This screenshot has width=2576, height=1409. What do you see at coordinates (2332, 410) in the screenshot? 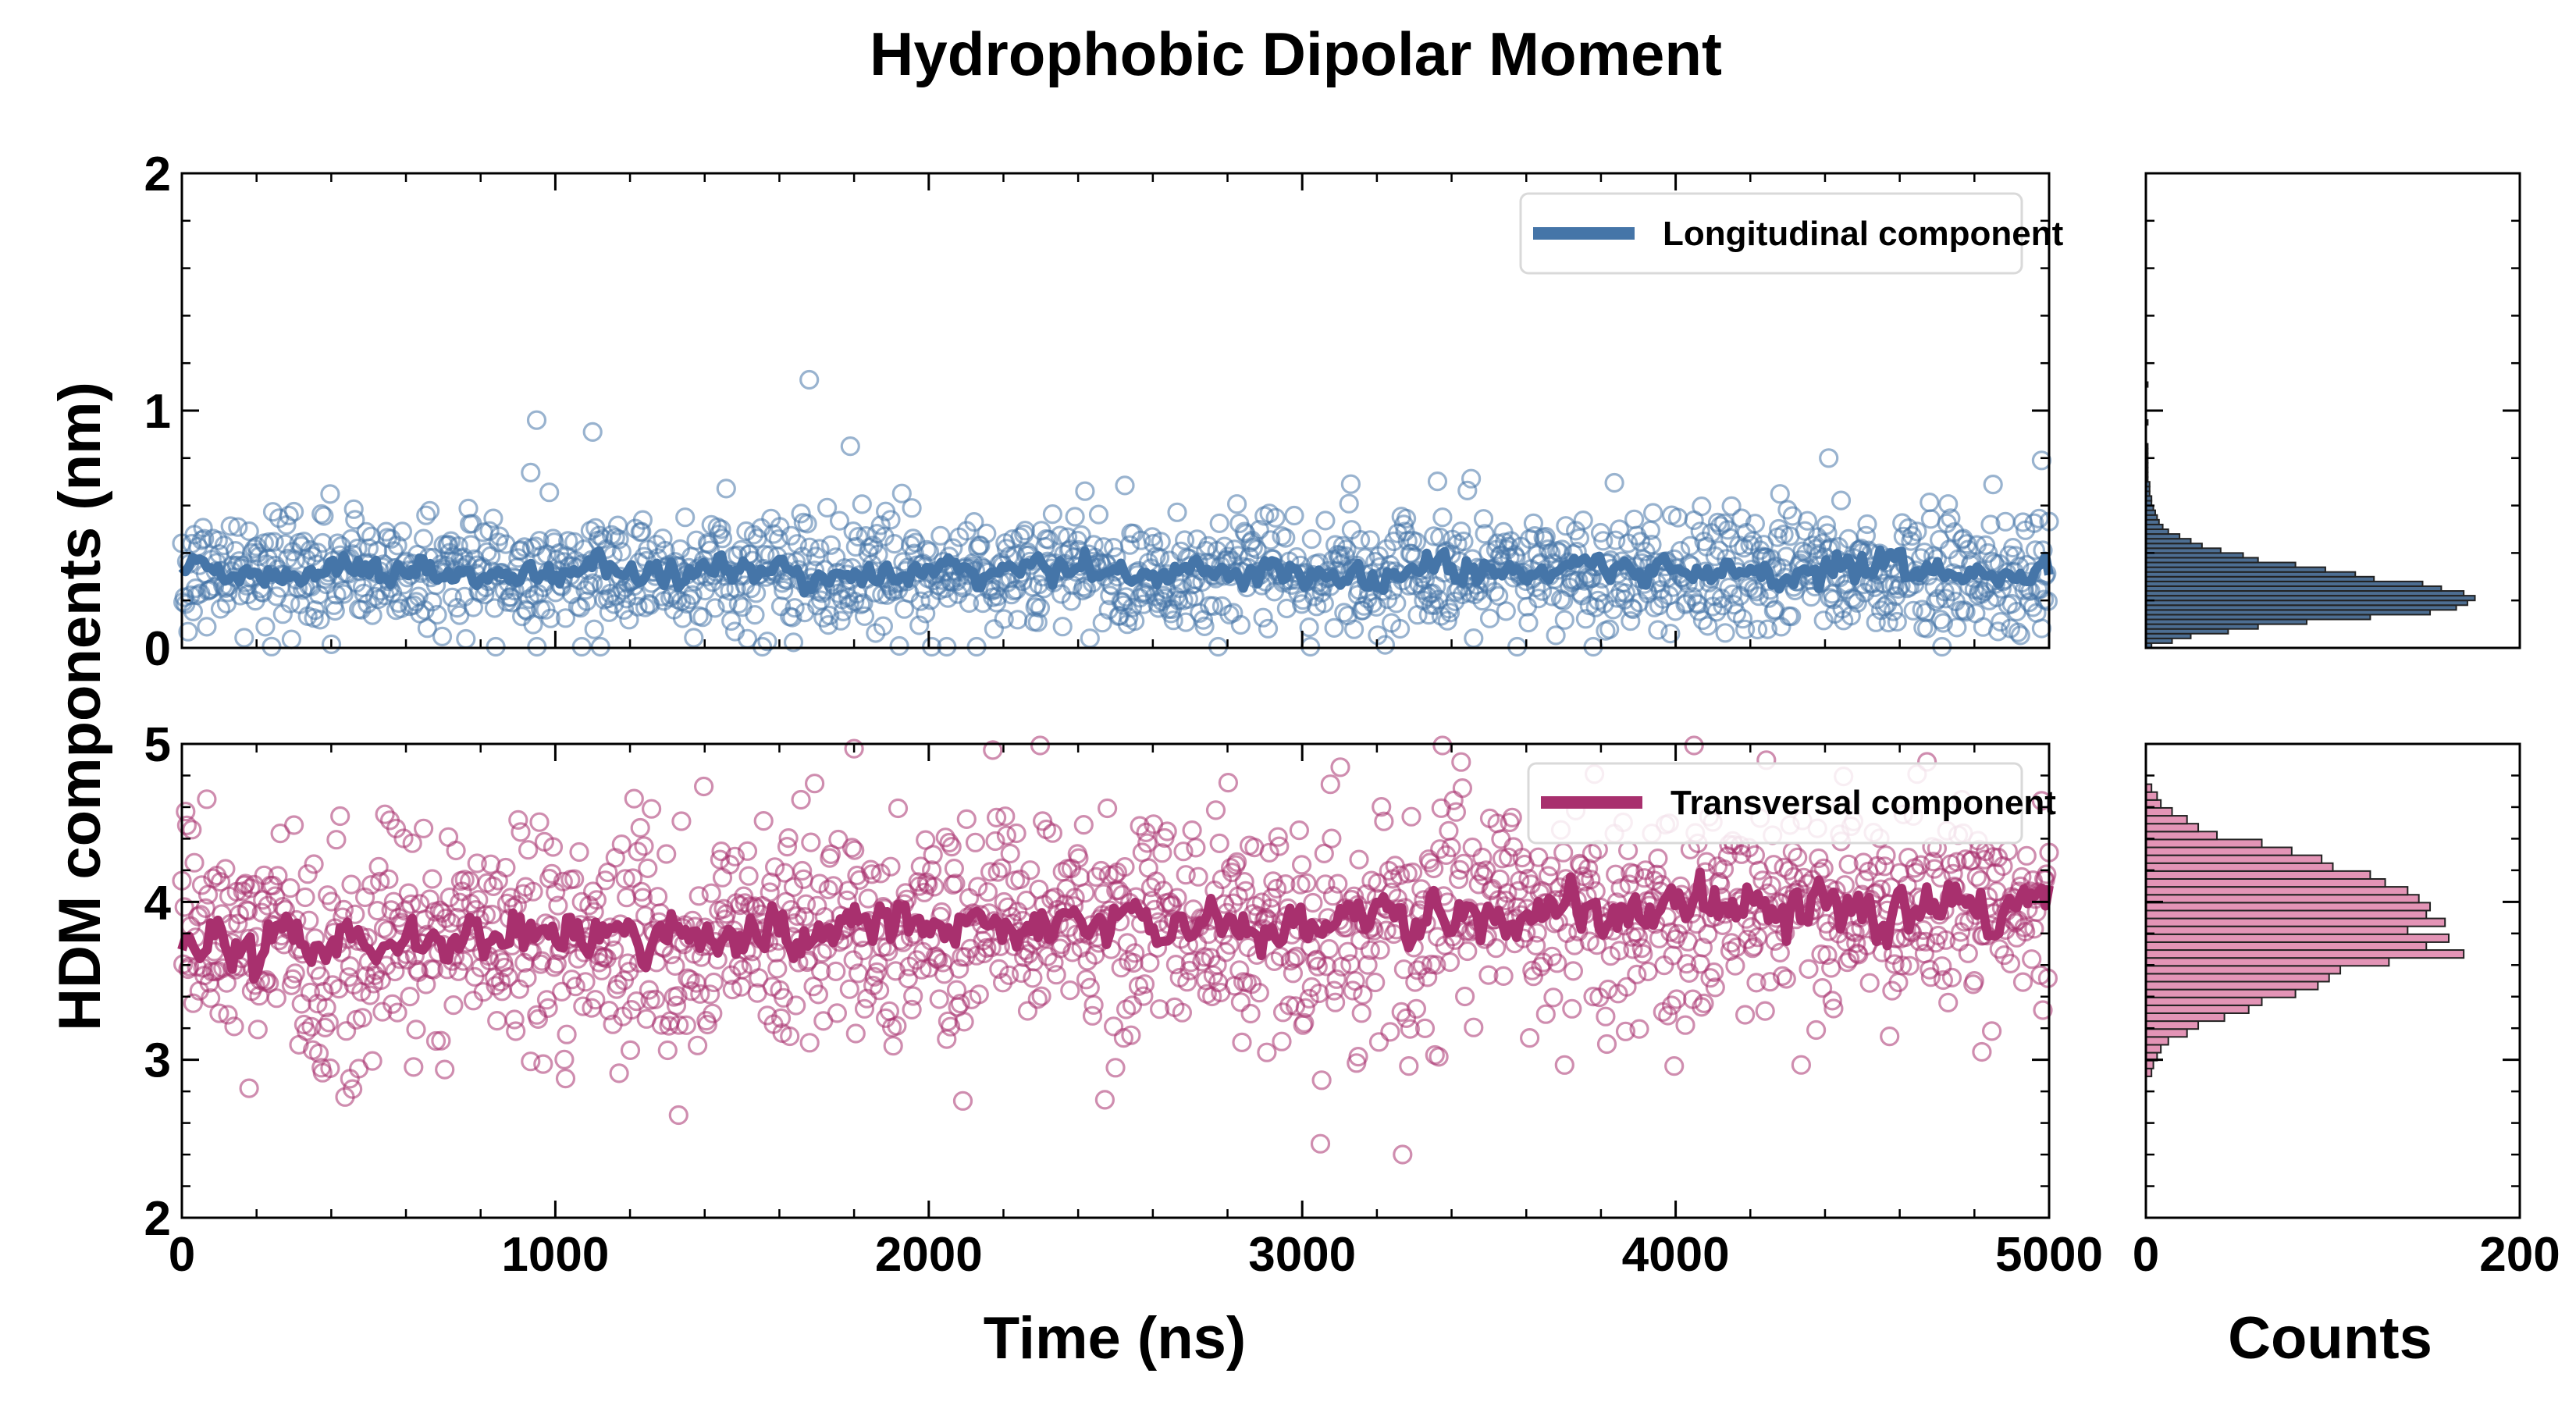
I see `top-histogram` at bounding box center [2332, 410].